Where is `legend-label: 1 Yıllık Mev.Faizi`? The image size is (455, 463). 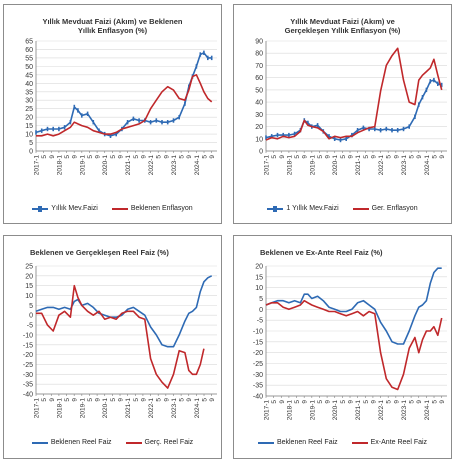
legend-label: 1 Yıllık Mev.Faizi is located at coordinates (312, 208).